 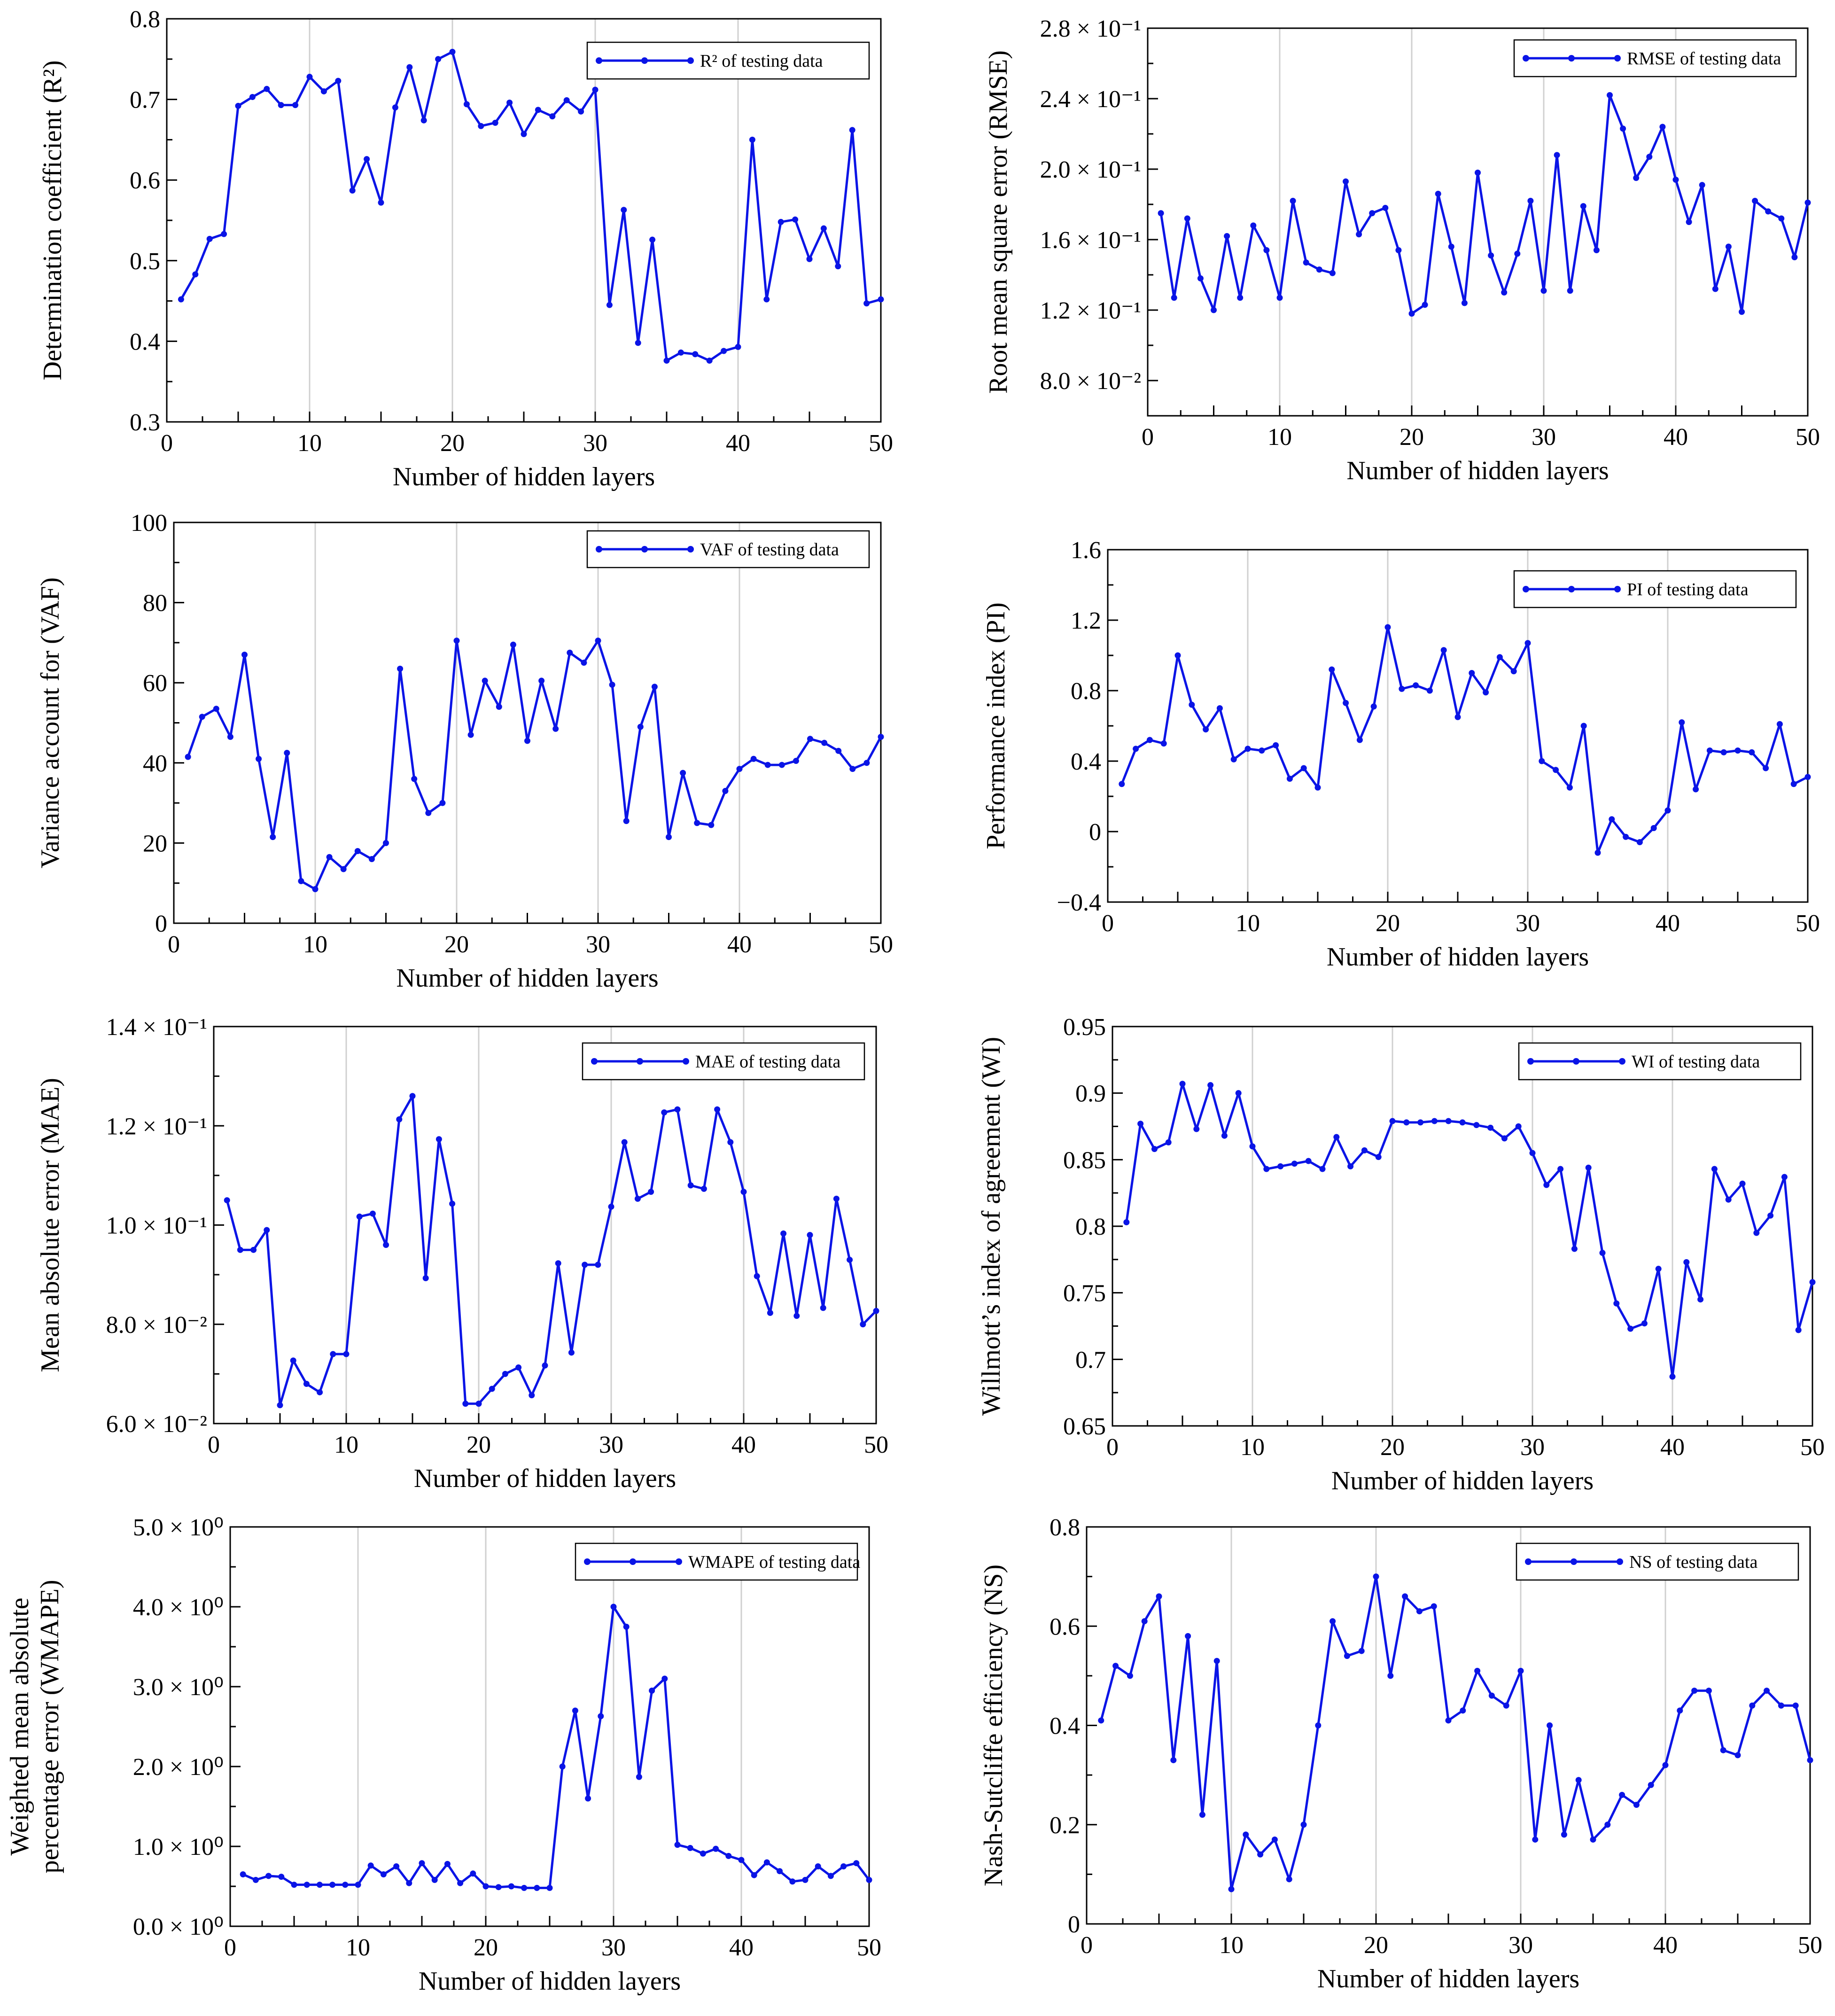 What do you see at coordinates (1574, 1561) in the screenshot?
I see `ns-legend-marker` at bounding box center [1574, 1561].